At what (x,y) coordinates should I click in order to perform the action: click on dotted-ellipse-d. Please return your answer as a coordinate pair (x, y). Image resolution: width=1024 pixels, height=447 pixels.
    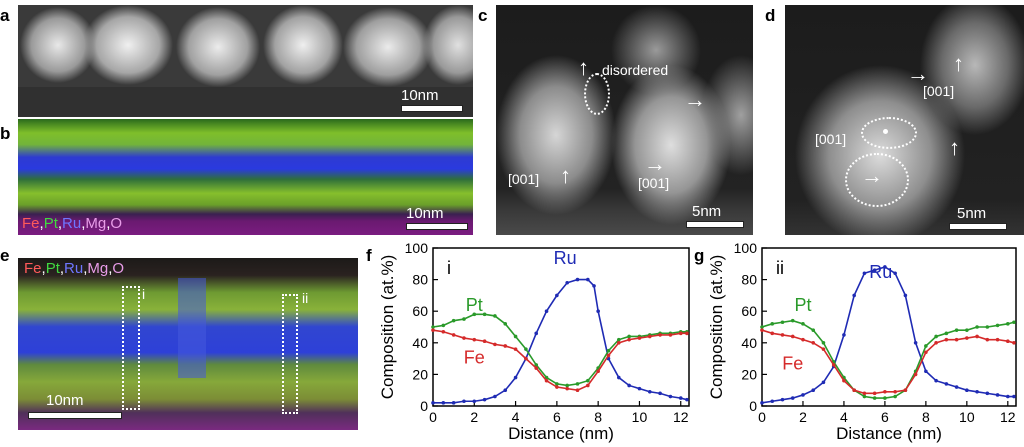
    Looking at the image, I should click on (889, 133).